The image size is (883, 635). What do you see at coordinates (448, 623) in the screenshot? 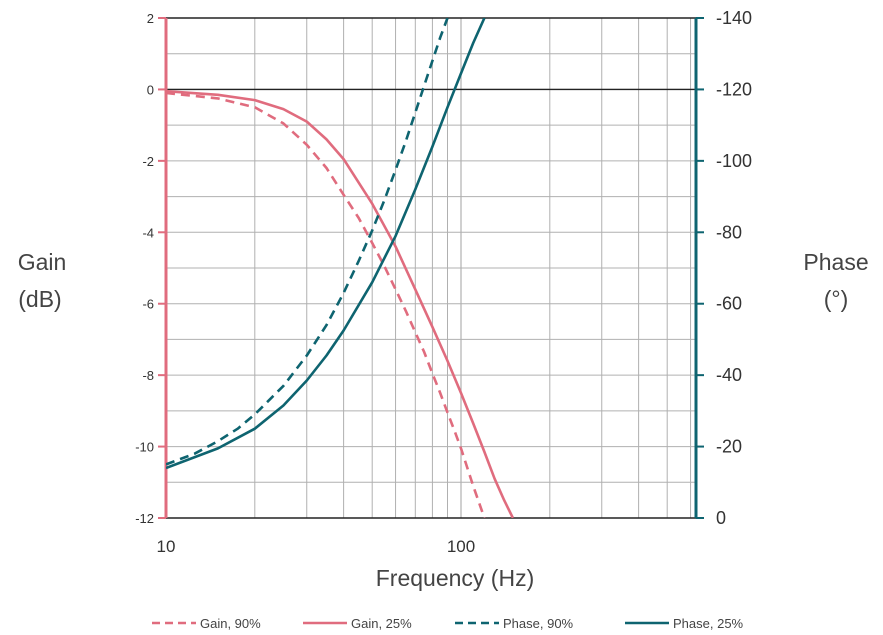
I see `legend: Gain, 90% Gain, 25% Phase, 90% Phase, 25%` at bounding box center [448, 623].